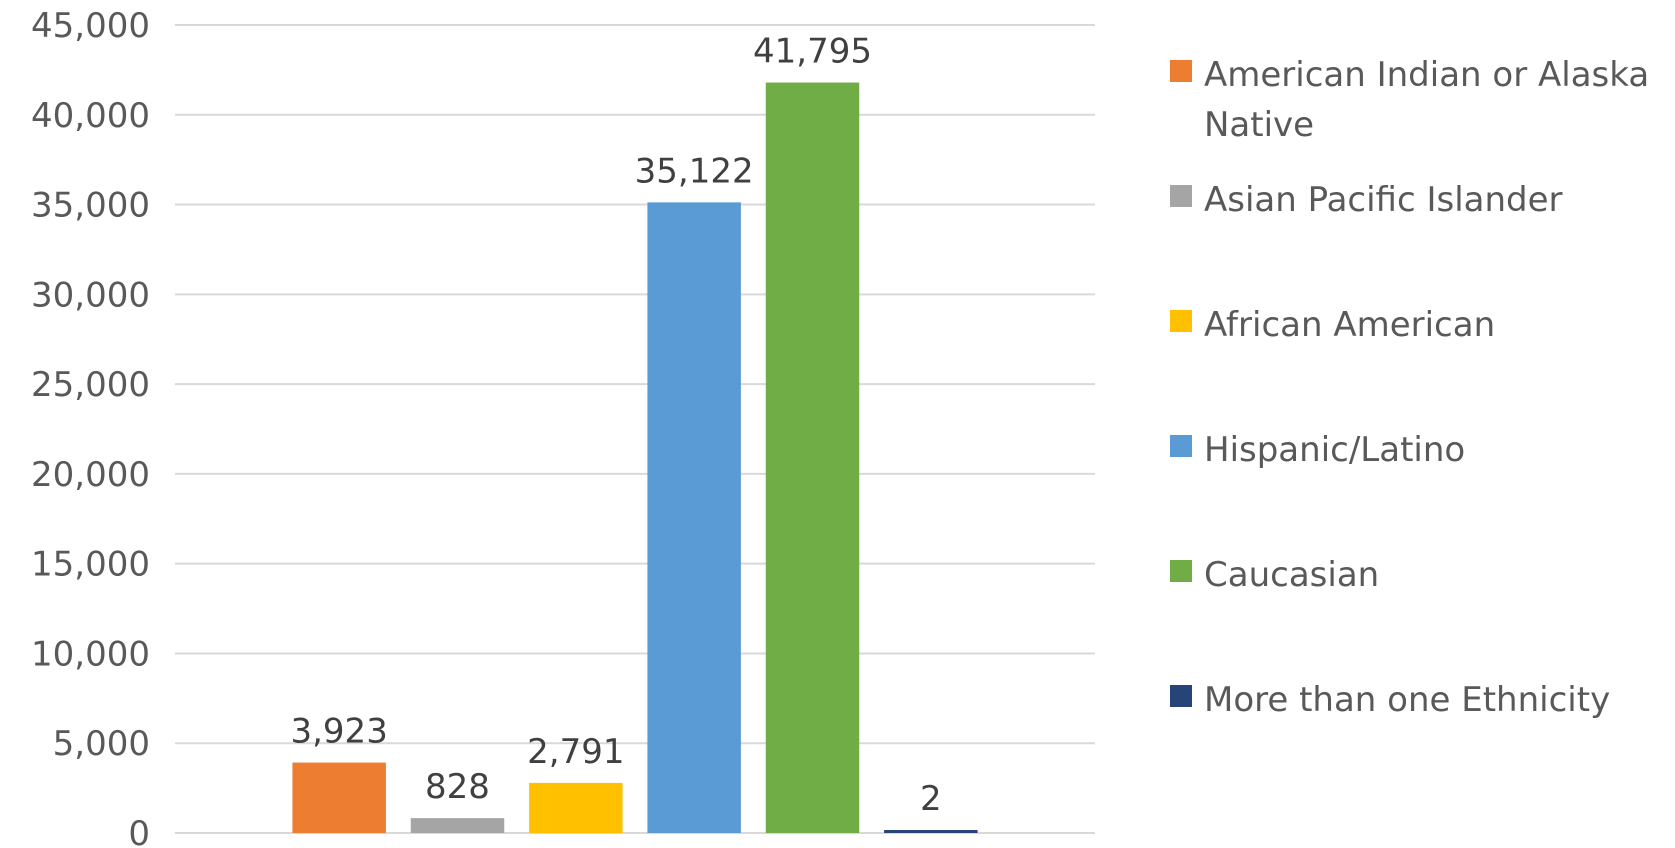 This screenshot has height=848, width=1675. What do you see at coordinates (575, 752) in the screenshot?
I see `data-label: 2,791` at bounding box center [575, 752].